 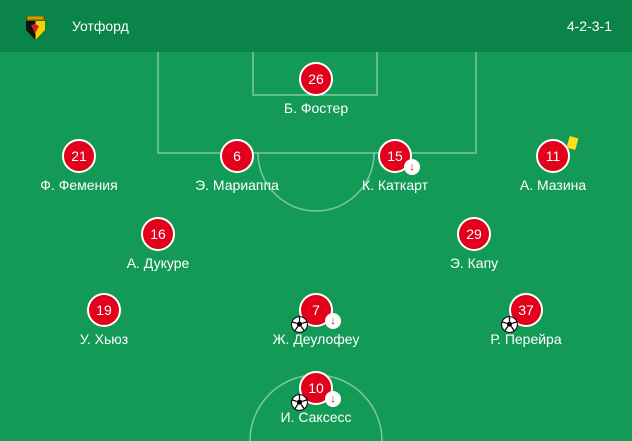 I want to click on player-number-text: 29, so click(x=474, y=234).